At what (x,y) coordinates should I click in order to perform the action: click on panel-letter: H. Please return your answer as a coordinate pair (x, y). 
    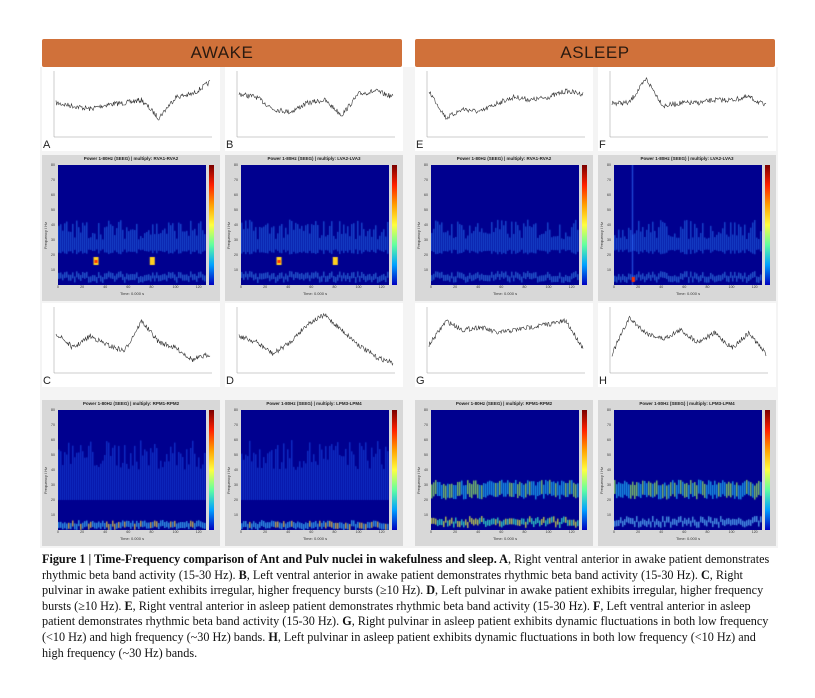
    Looking at the image, I should click on (603, 381).